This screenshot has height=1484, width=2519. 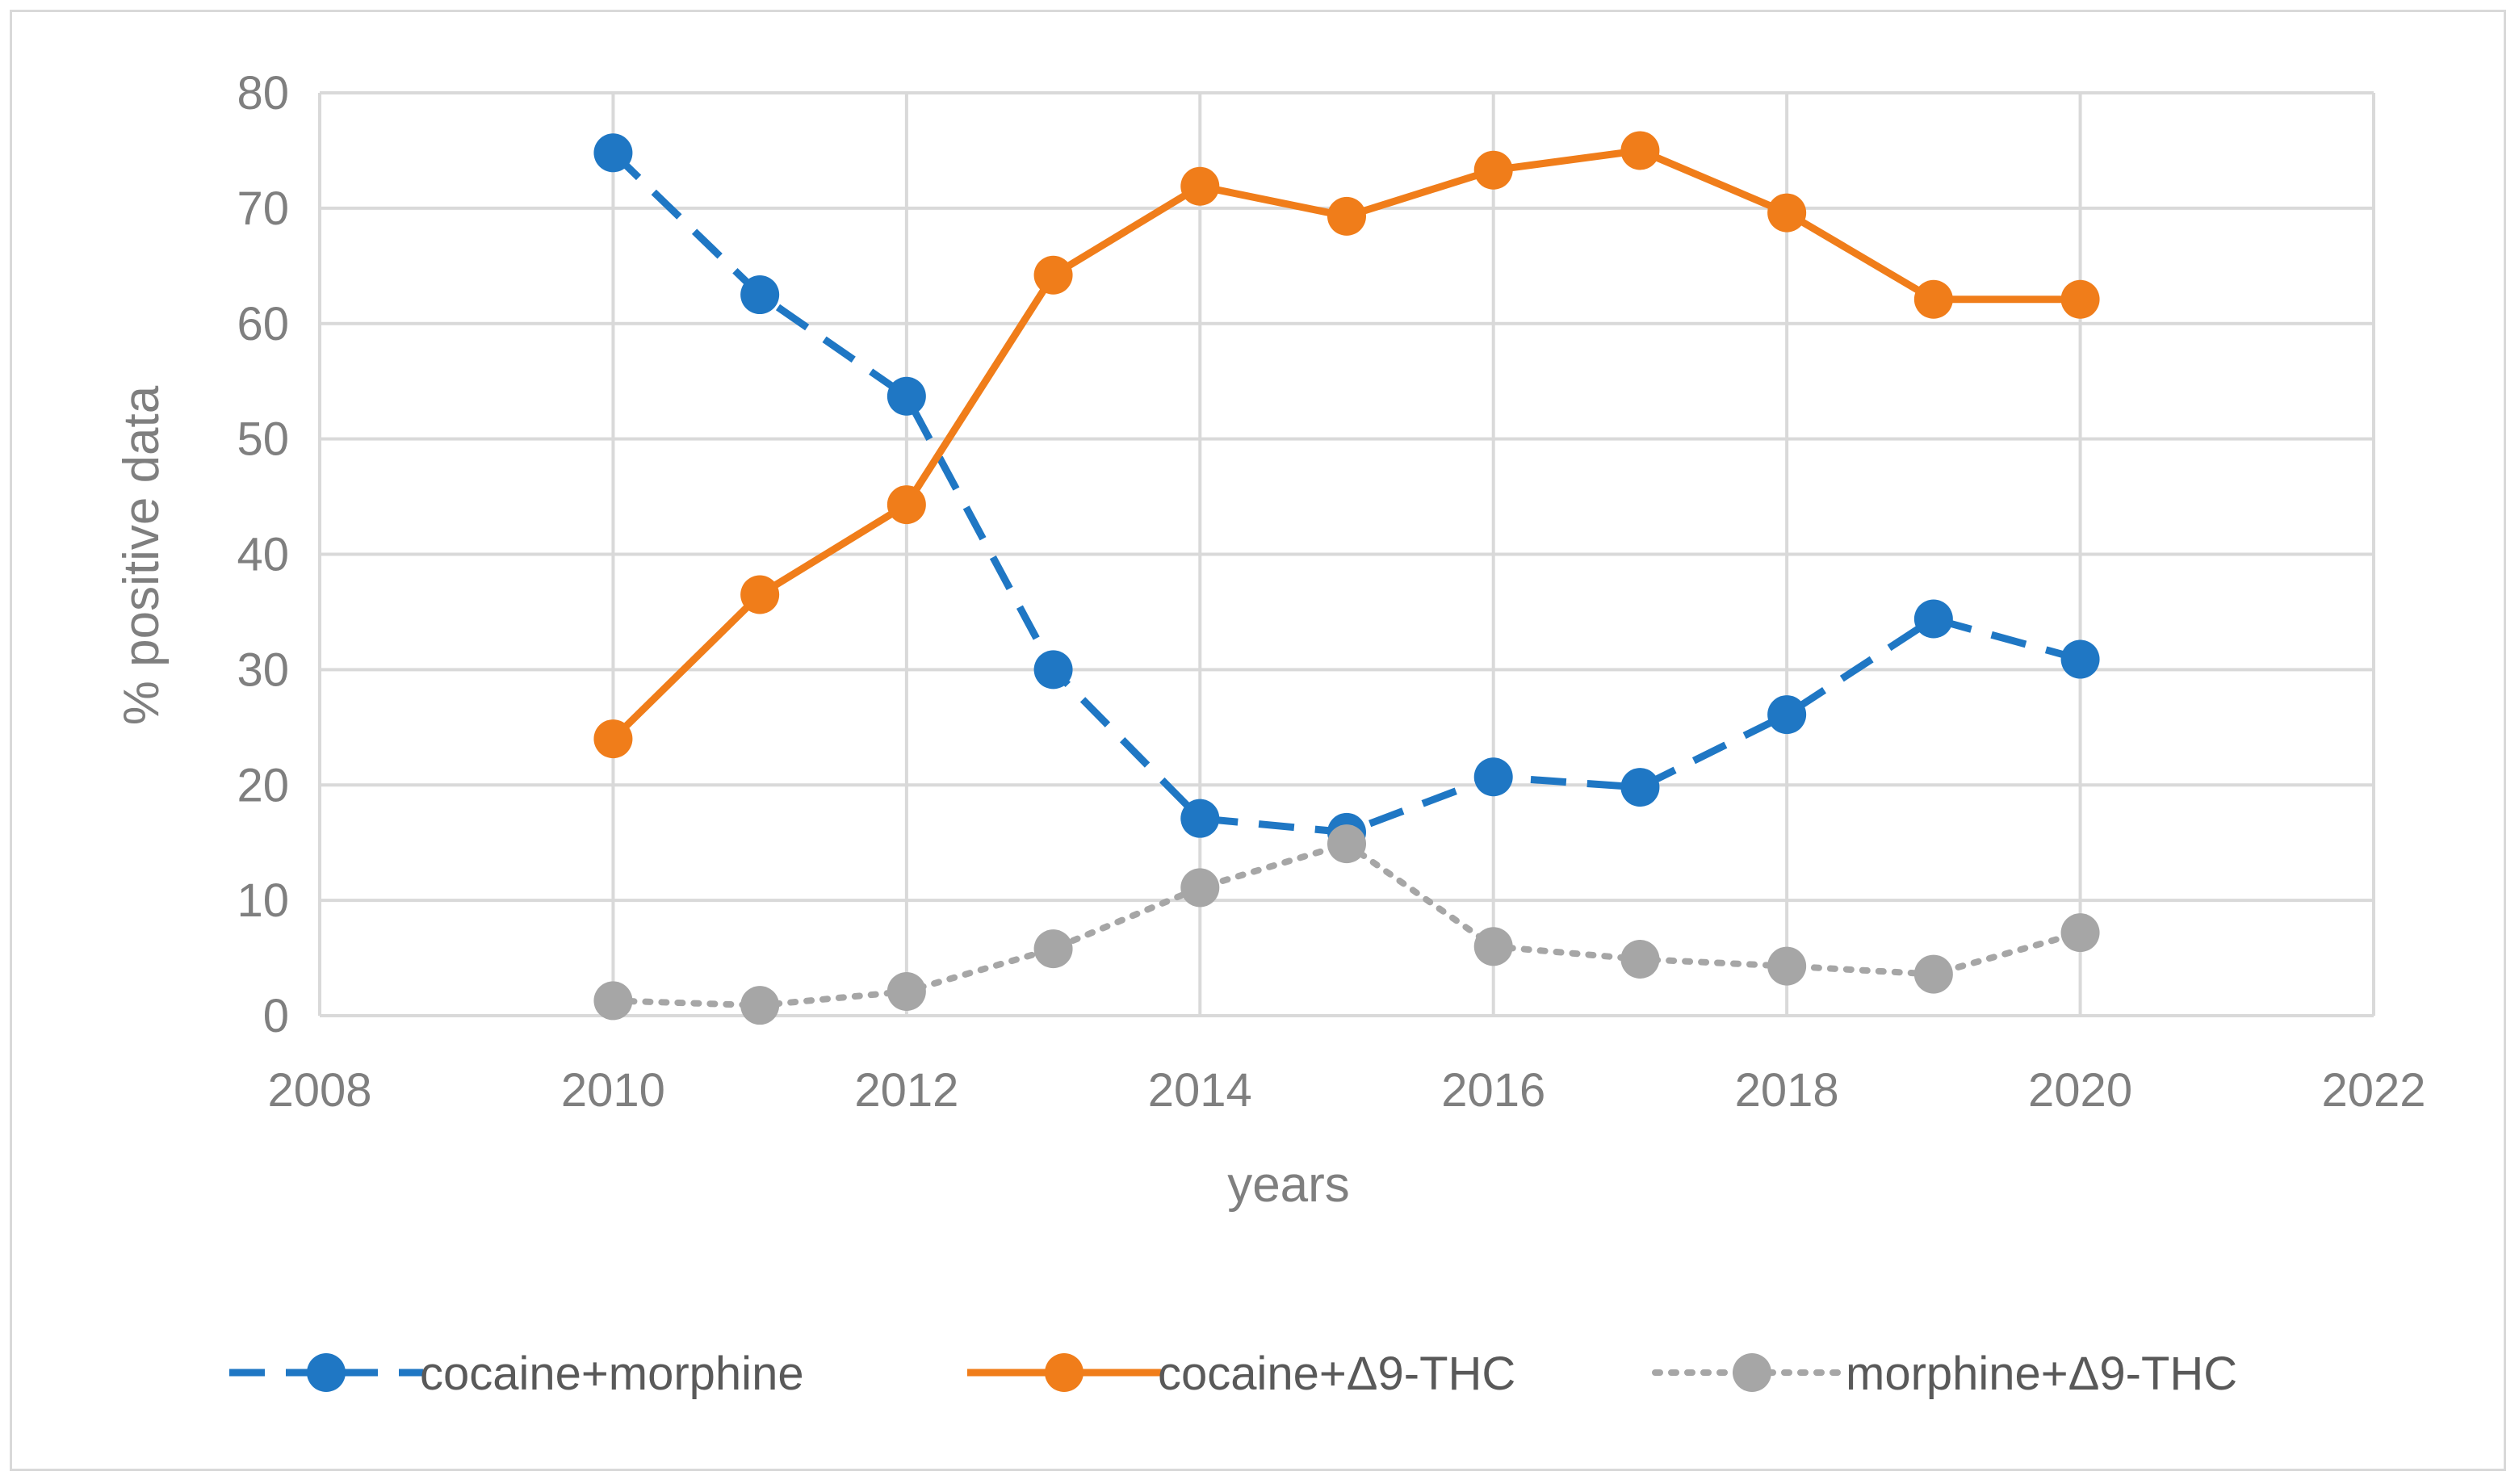 I want to click on y-tick-50: 50, so click(x=263, y=439).